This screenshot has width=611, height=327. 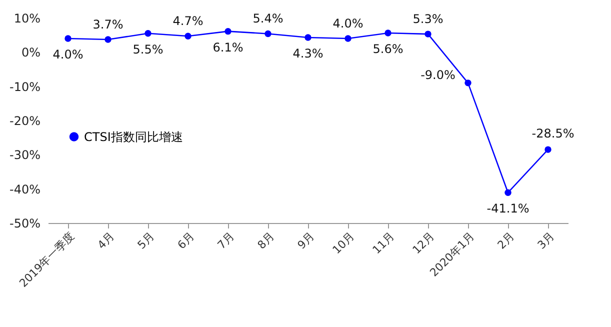 I want to click on x-tick-label: 11月, so click(x=383, y=243).